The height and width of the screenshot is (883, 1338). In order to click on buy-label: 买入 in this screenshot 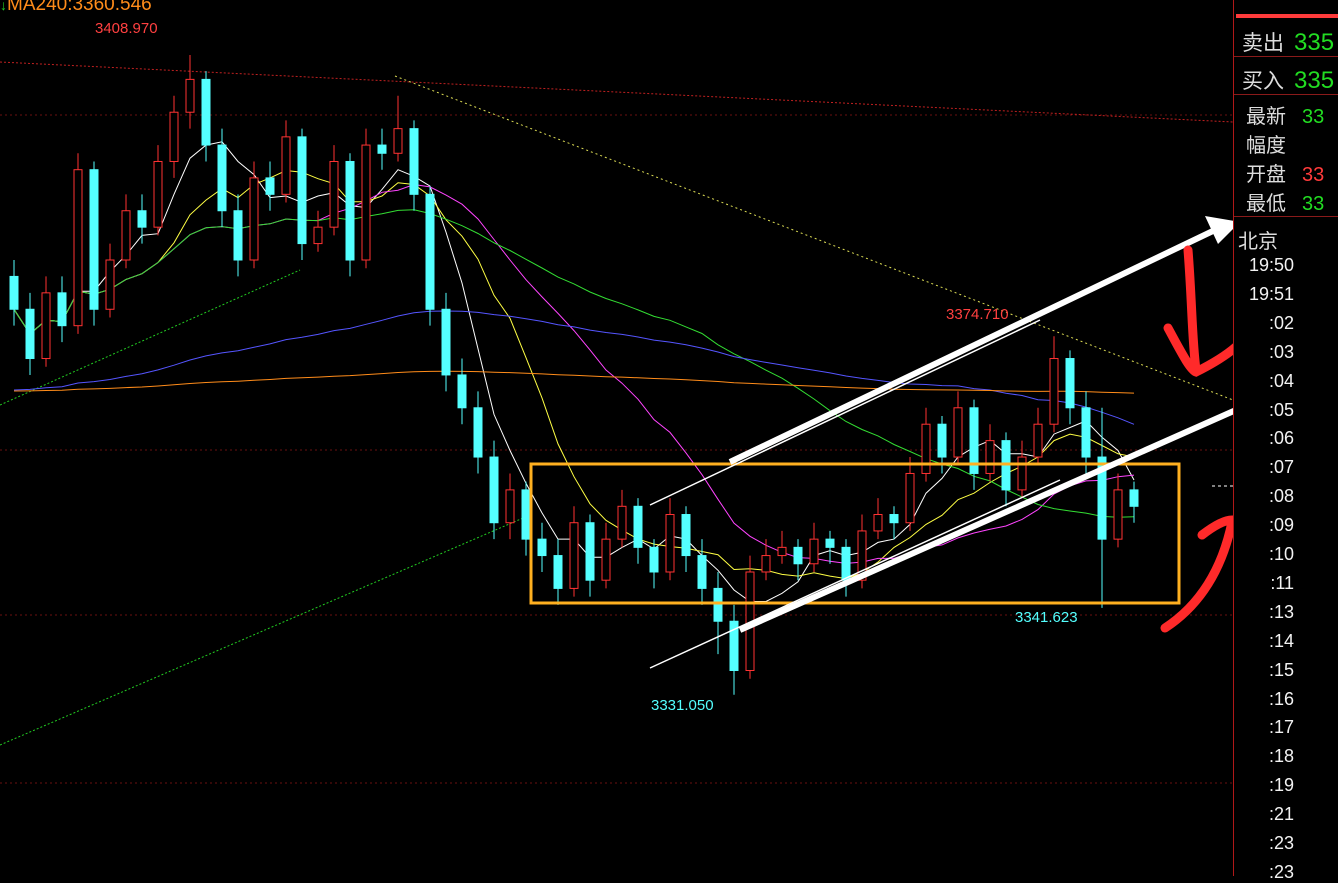, I will do `click(1263, 81)`.